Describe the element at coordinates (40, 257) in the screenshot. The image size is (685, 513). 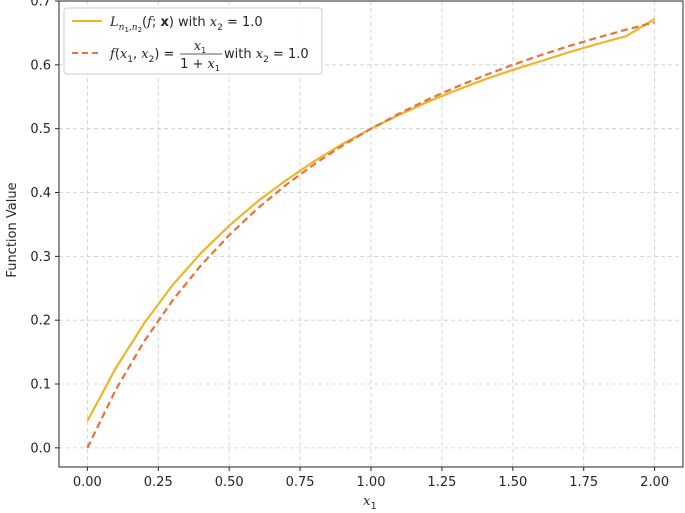
I see `y-tick-label: 0.3` at that location.